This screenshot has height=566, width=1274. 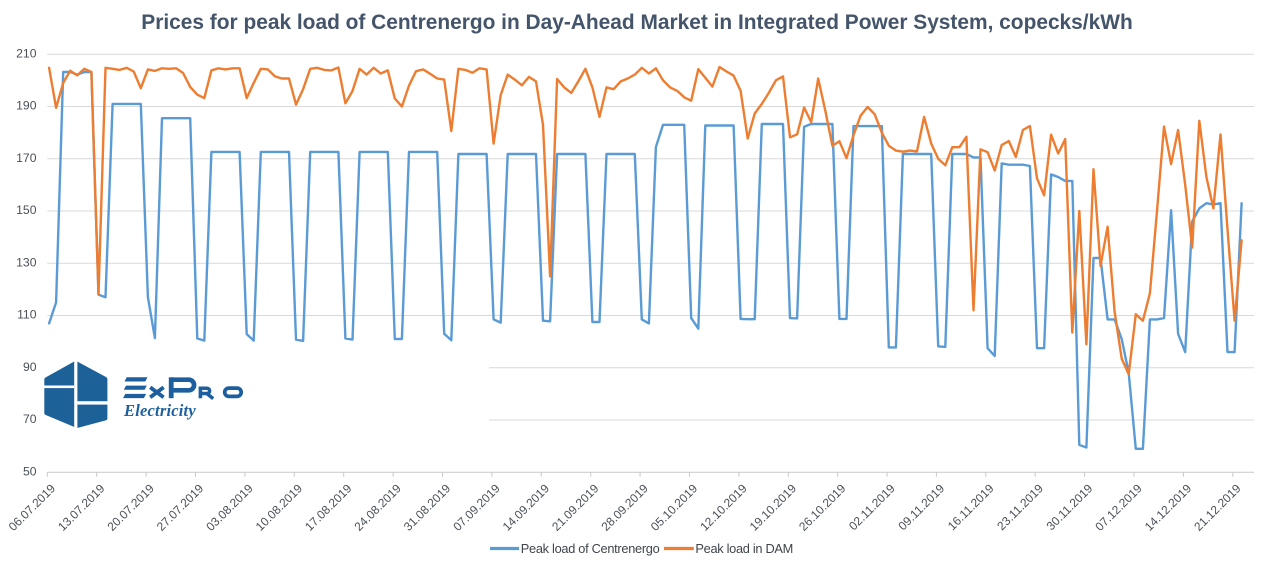 What do you see at coordinates (590, 548) in the screenshot?
I see `svg-text: Peak load of Centrenergo` at bounding box center [590, 548].